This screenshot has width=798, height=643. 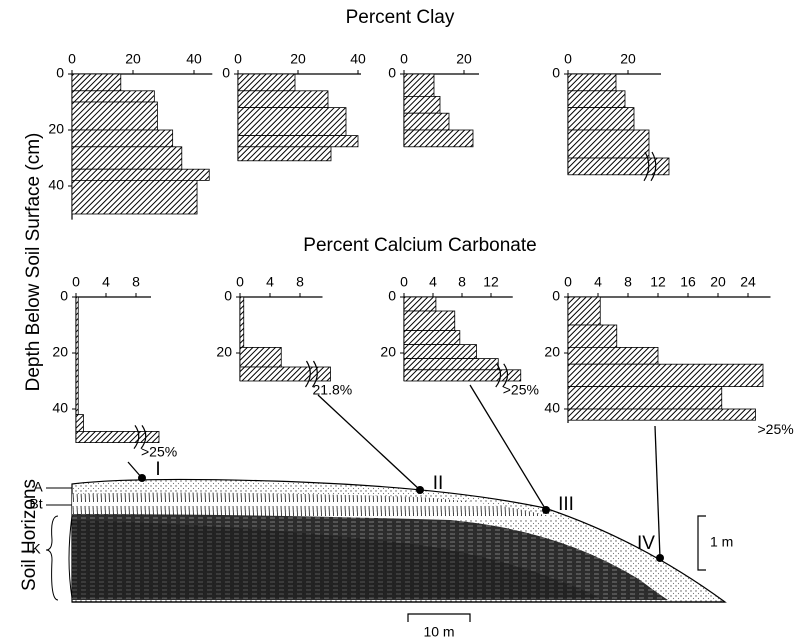 What do you see at coordinates (400, 17) in the screenshot?
I see `clay-title: Percent Clay` at bounding box center [400, 17].